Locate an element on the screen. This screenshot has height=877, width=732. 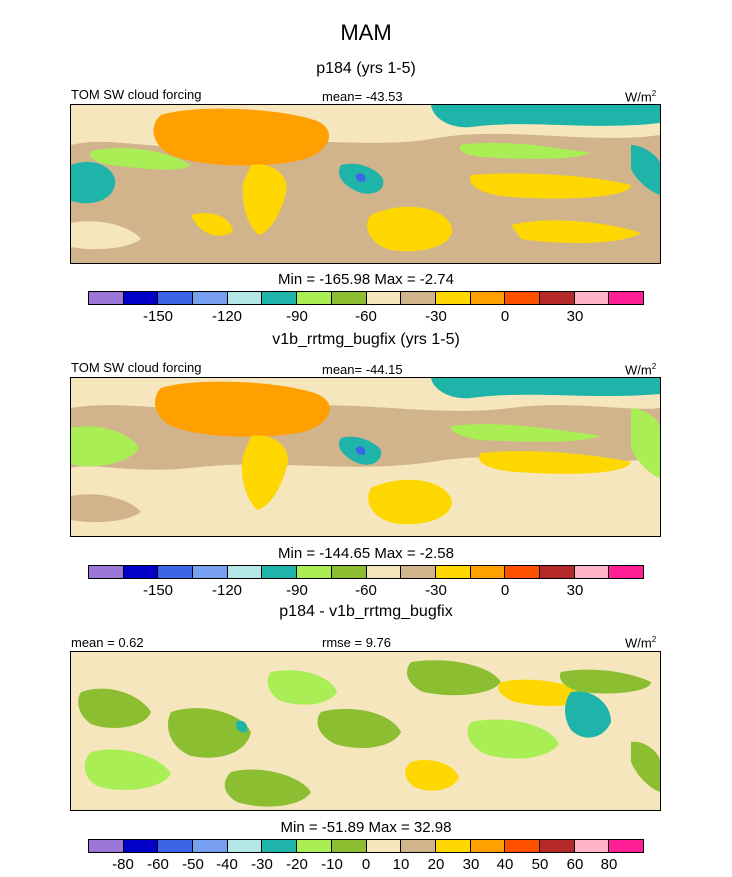
panel-1-variable-label: TOM SW cloud forcing is located at coordinates (136, 94).